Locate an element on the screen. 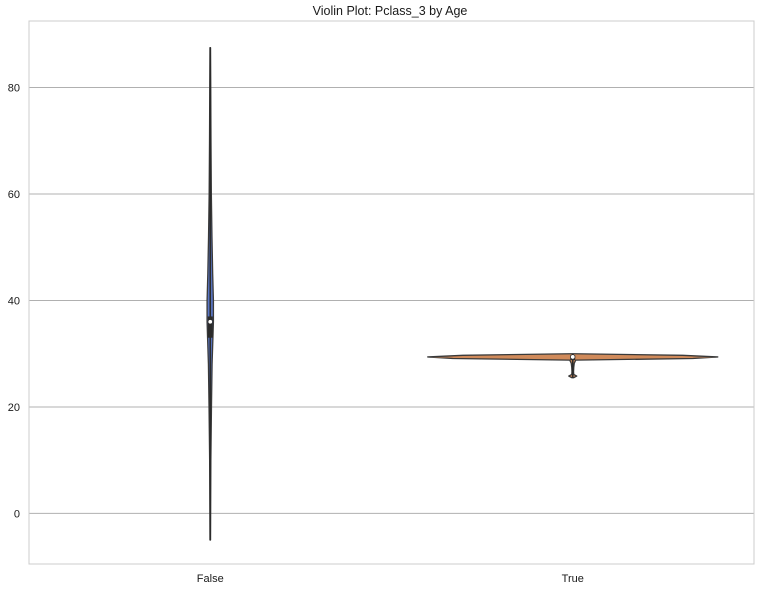 This screenshot has width=761, height=591. violin-false is located at coordinates (210, 293).